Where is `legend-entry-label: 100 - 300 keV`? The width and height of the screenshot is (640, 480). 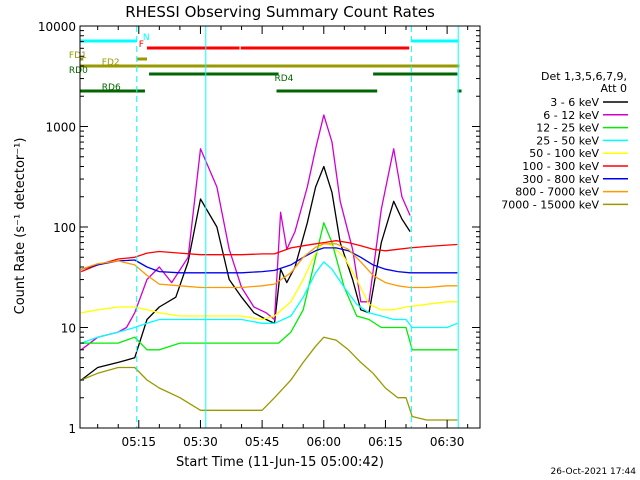 legend-entry-label: 100 - 300 keV is located at coordinates (560, 166).